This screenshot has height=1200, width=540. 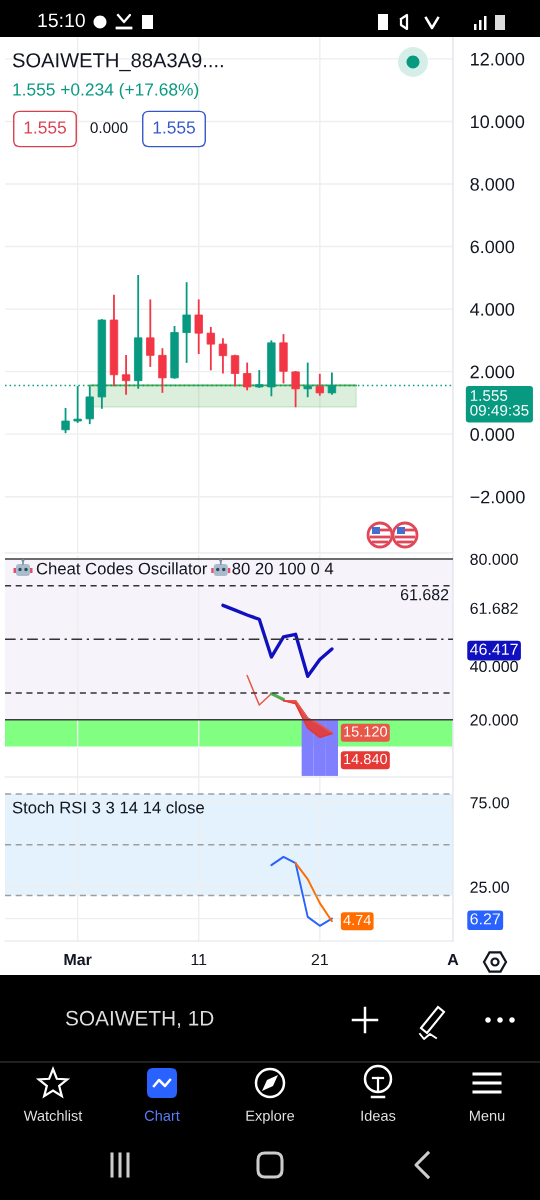 What do you see at coordinates (53, 1115) in the screenshot?
I see `text: Watchlist` at bounding box center [53, 1115].